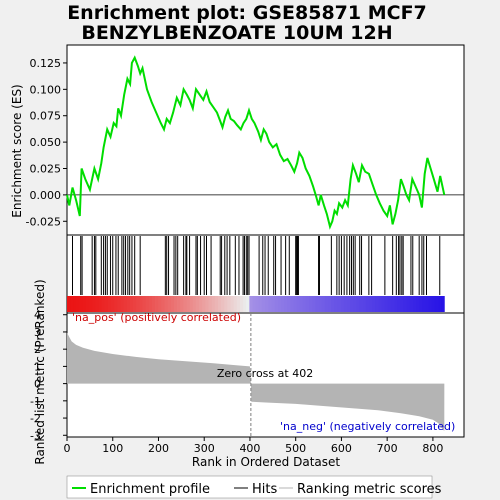  I want to click on es-y-tick-label: 0.000, so click(46, 195).